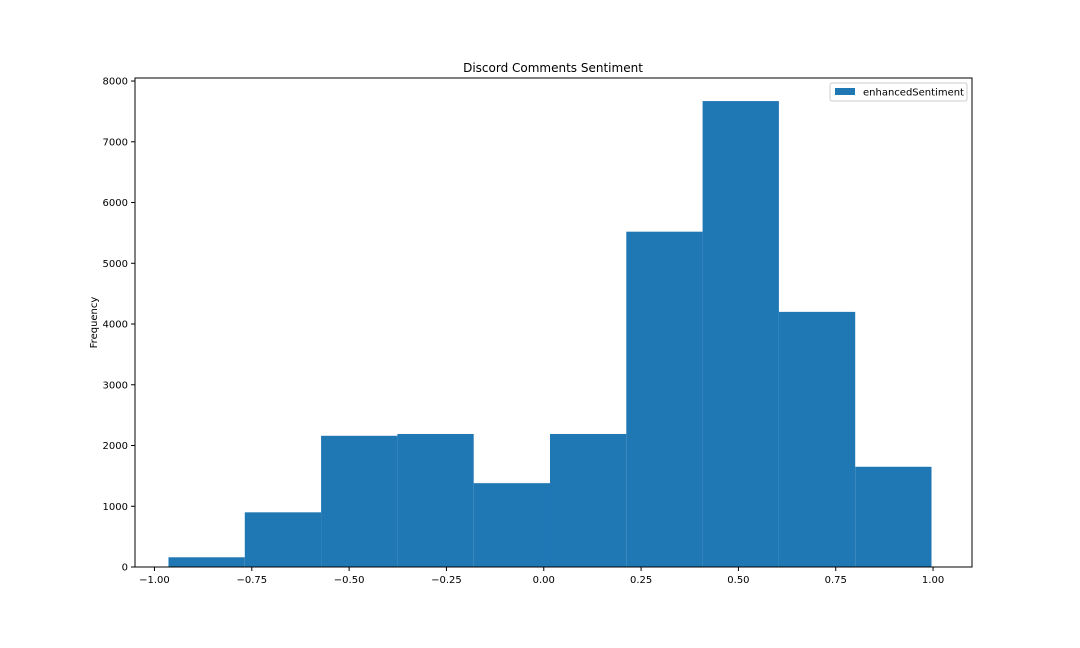  I want to click on x-tick-label: 0.00, so click(544, 580).